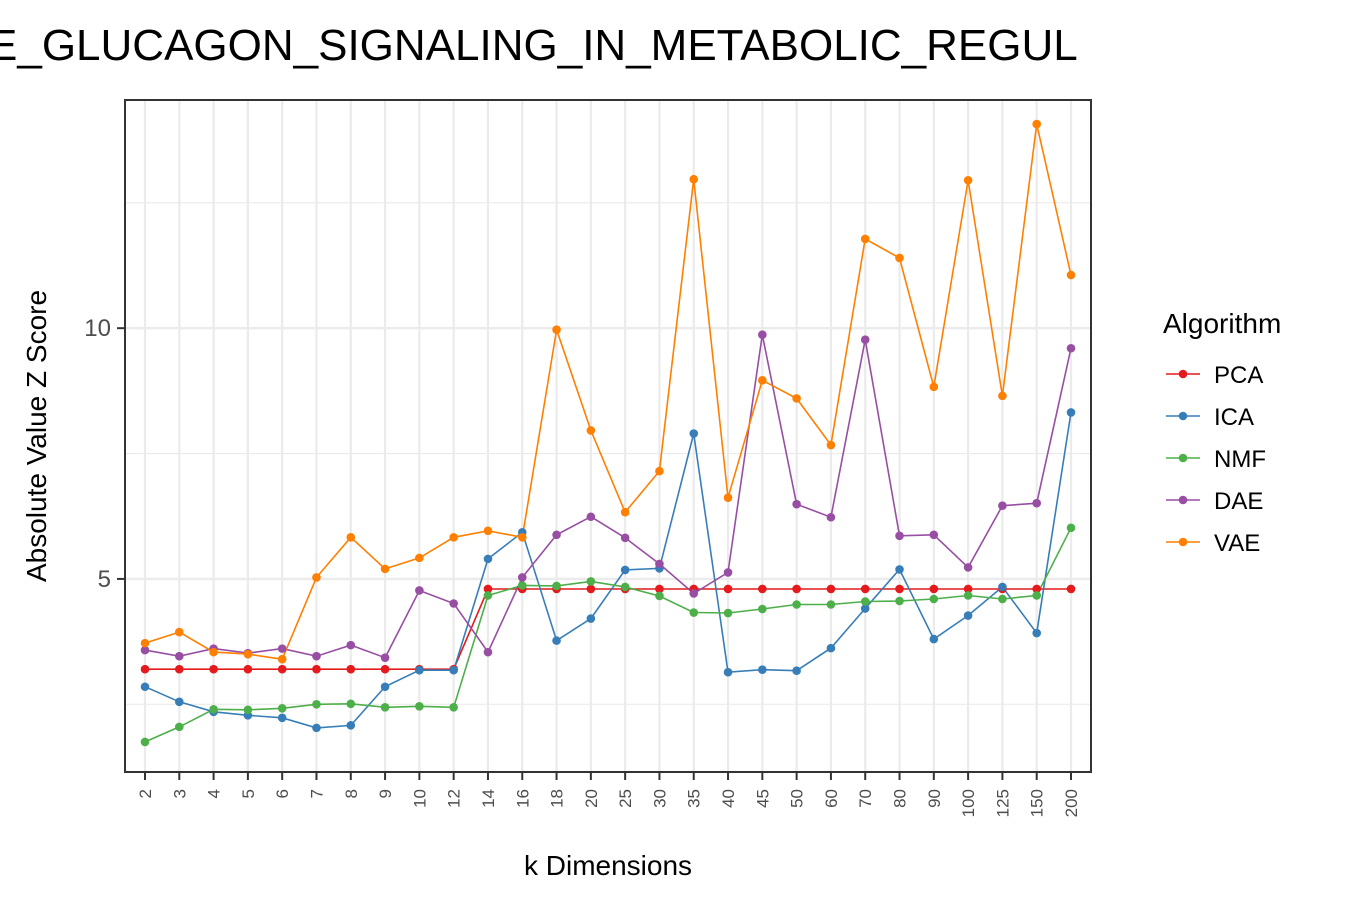 This screenshot has width=1350, height=900. Describe the element at coordinates (608, 629) in the screenshot. I see `series-line-pca` at that location.